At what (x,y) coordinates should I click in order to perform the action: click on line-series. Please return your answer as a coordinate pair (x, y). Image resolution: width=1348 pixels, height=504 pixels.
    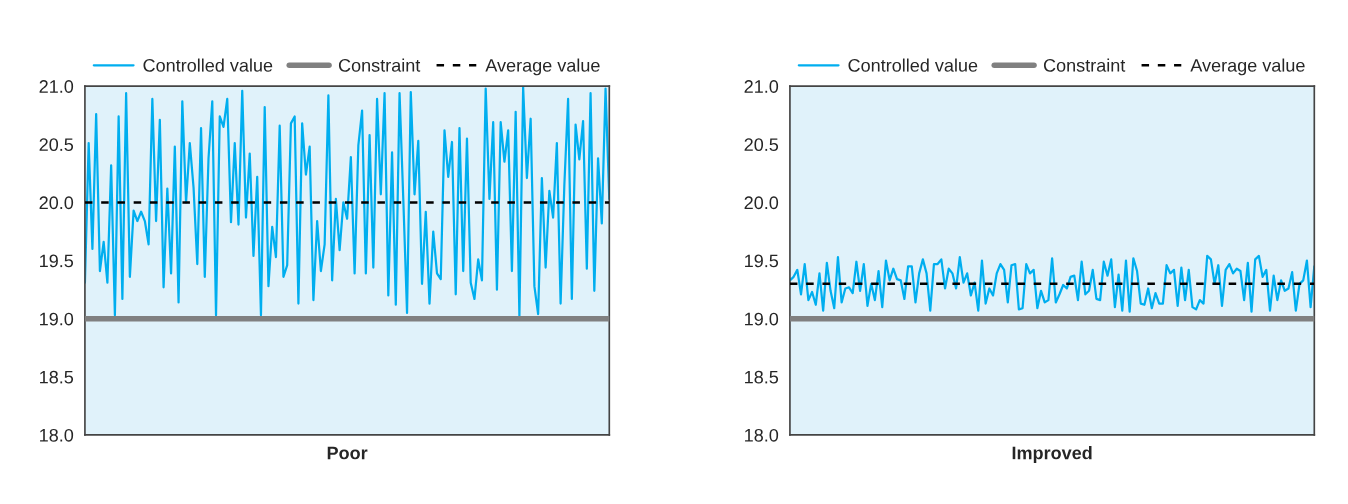
    Looking at the image, I should click on (1052, 283).